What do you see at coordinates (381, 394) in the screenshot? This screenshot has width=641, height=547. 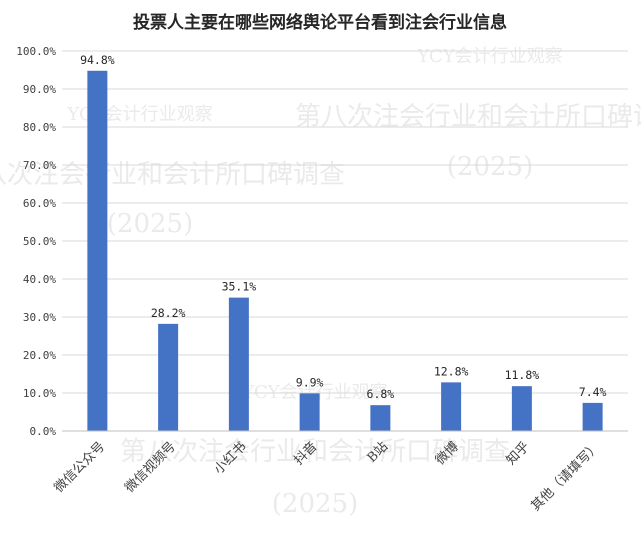 I see `data-label: 6.8%` at bounding box center [381, 394].